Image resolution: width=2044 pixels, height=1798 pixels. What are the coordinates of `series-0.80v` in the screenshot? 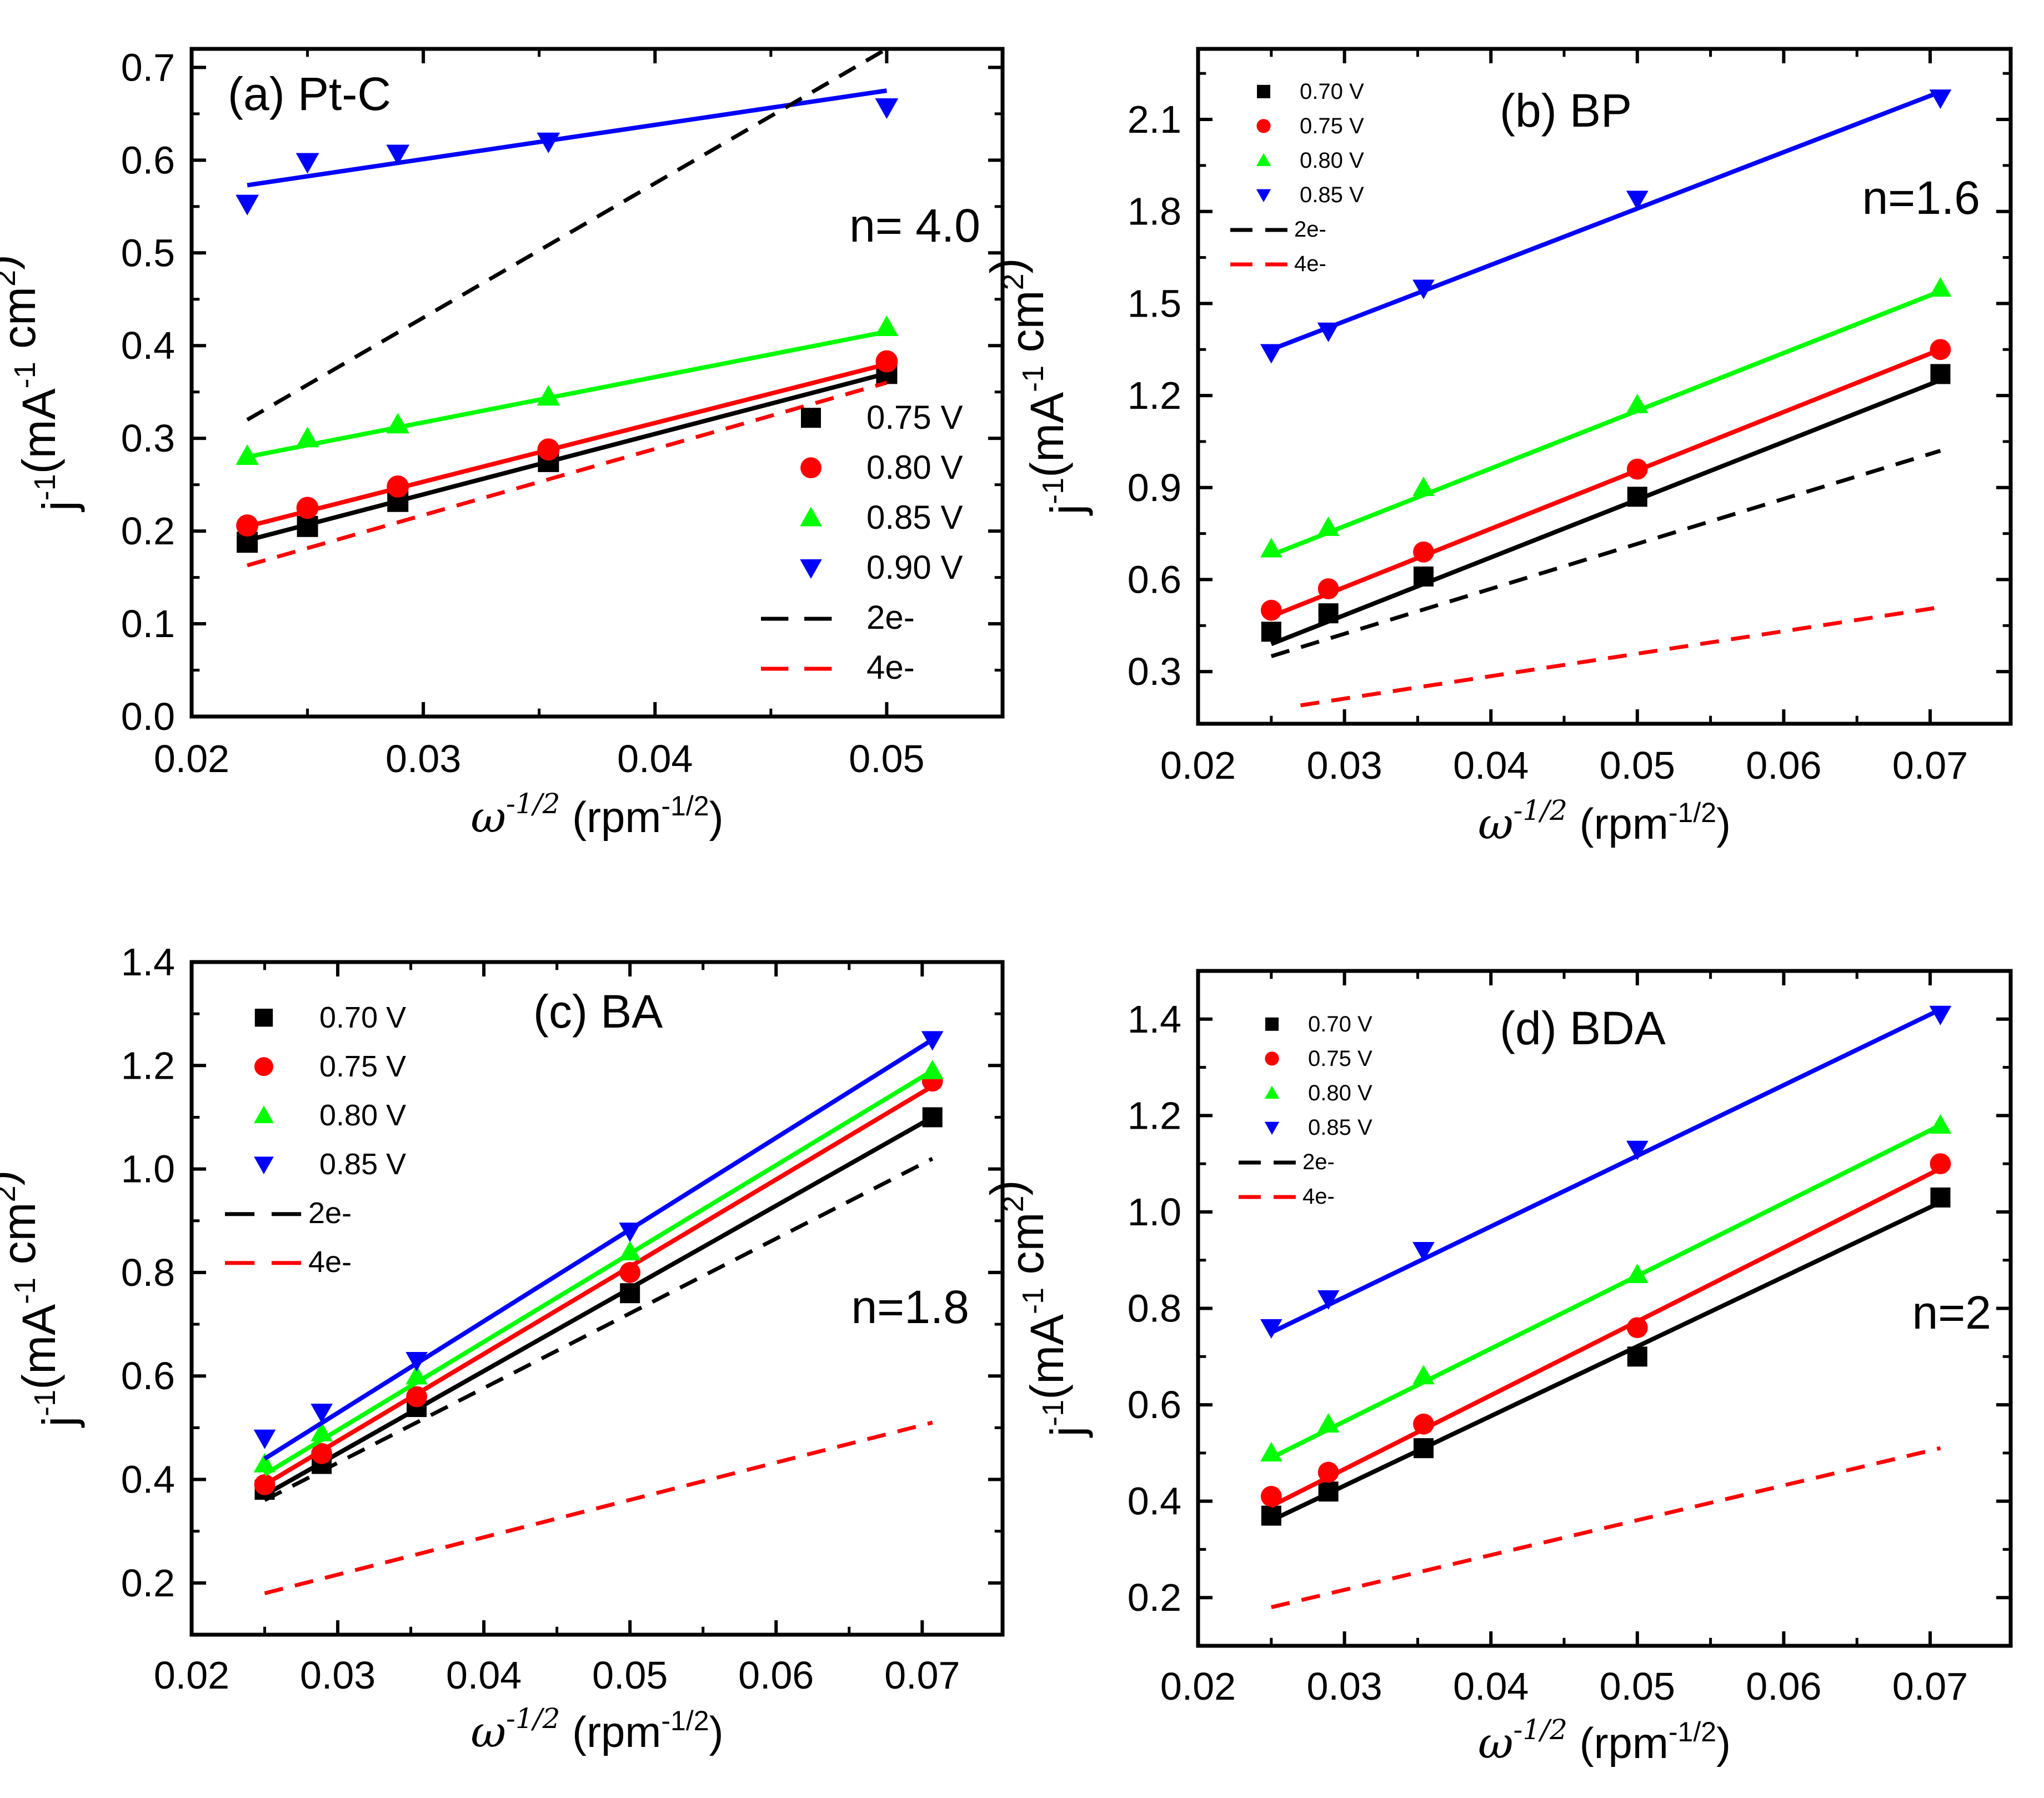 It's located at (1606, 1288).